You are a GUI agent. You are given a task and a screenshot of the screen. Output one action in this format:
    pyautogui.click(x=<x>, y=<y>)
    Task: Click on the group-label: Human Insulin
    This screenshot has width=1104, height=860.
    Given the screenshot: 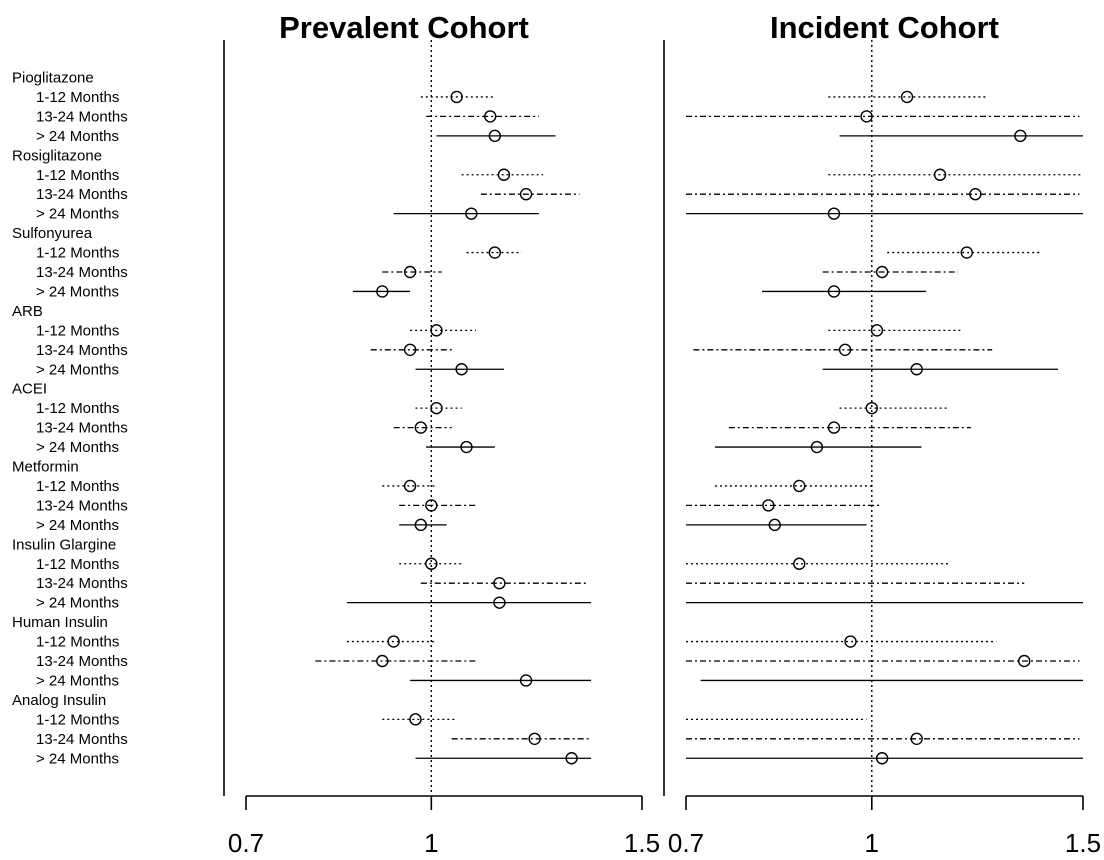 What is the action you would take?
    pyautogui.click(x=60, y=622)
    